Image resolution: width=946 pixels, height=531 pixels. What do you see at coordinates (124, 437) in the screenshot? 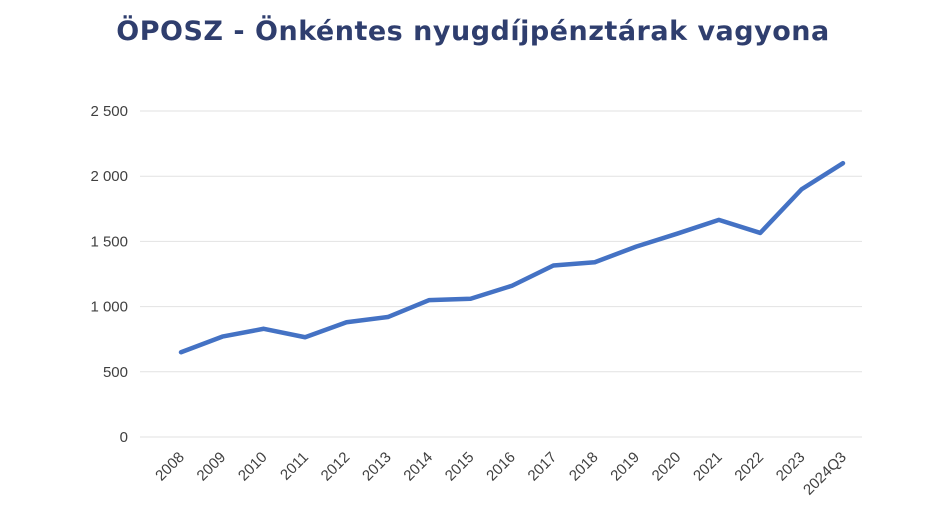
I see `y-tick-label: 0` at bounding box center [124, 437].